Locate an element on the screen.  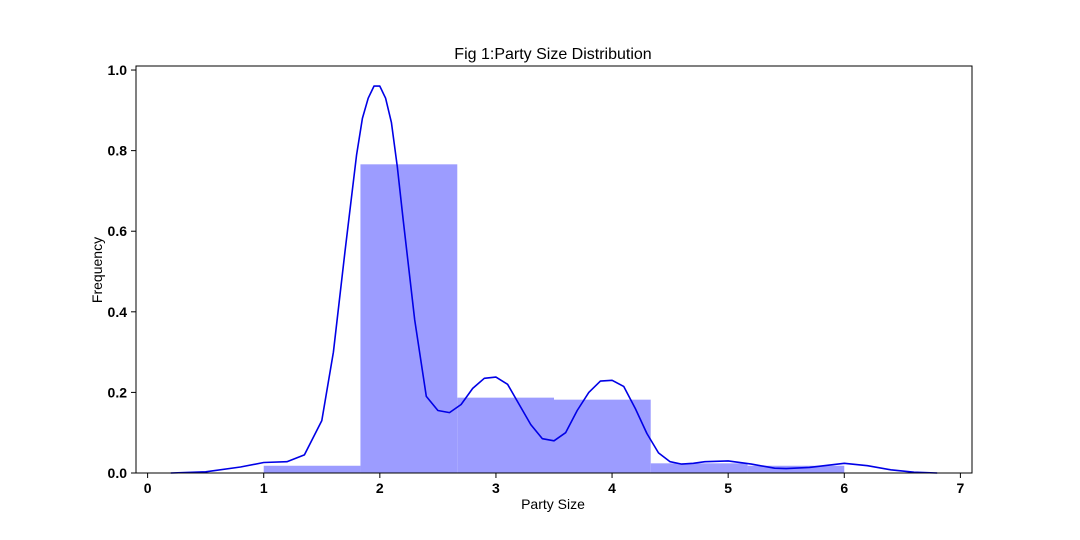
y-tick-label: 0.8 is located at coordinates (118, 151).